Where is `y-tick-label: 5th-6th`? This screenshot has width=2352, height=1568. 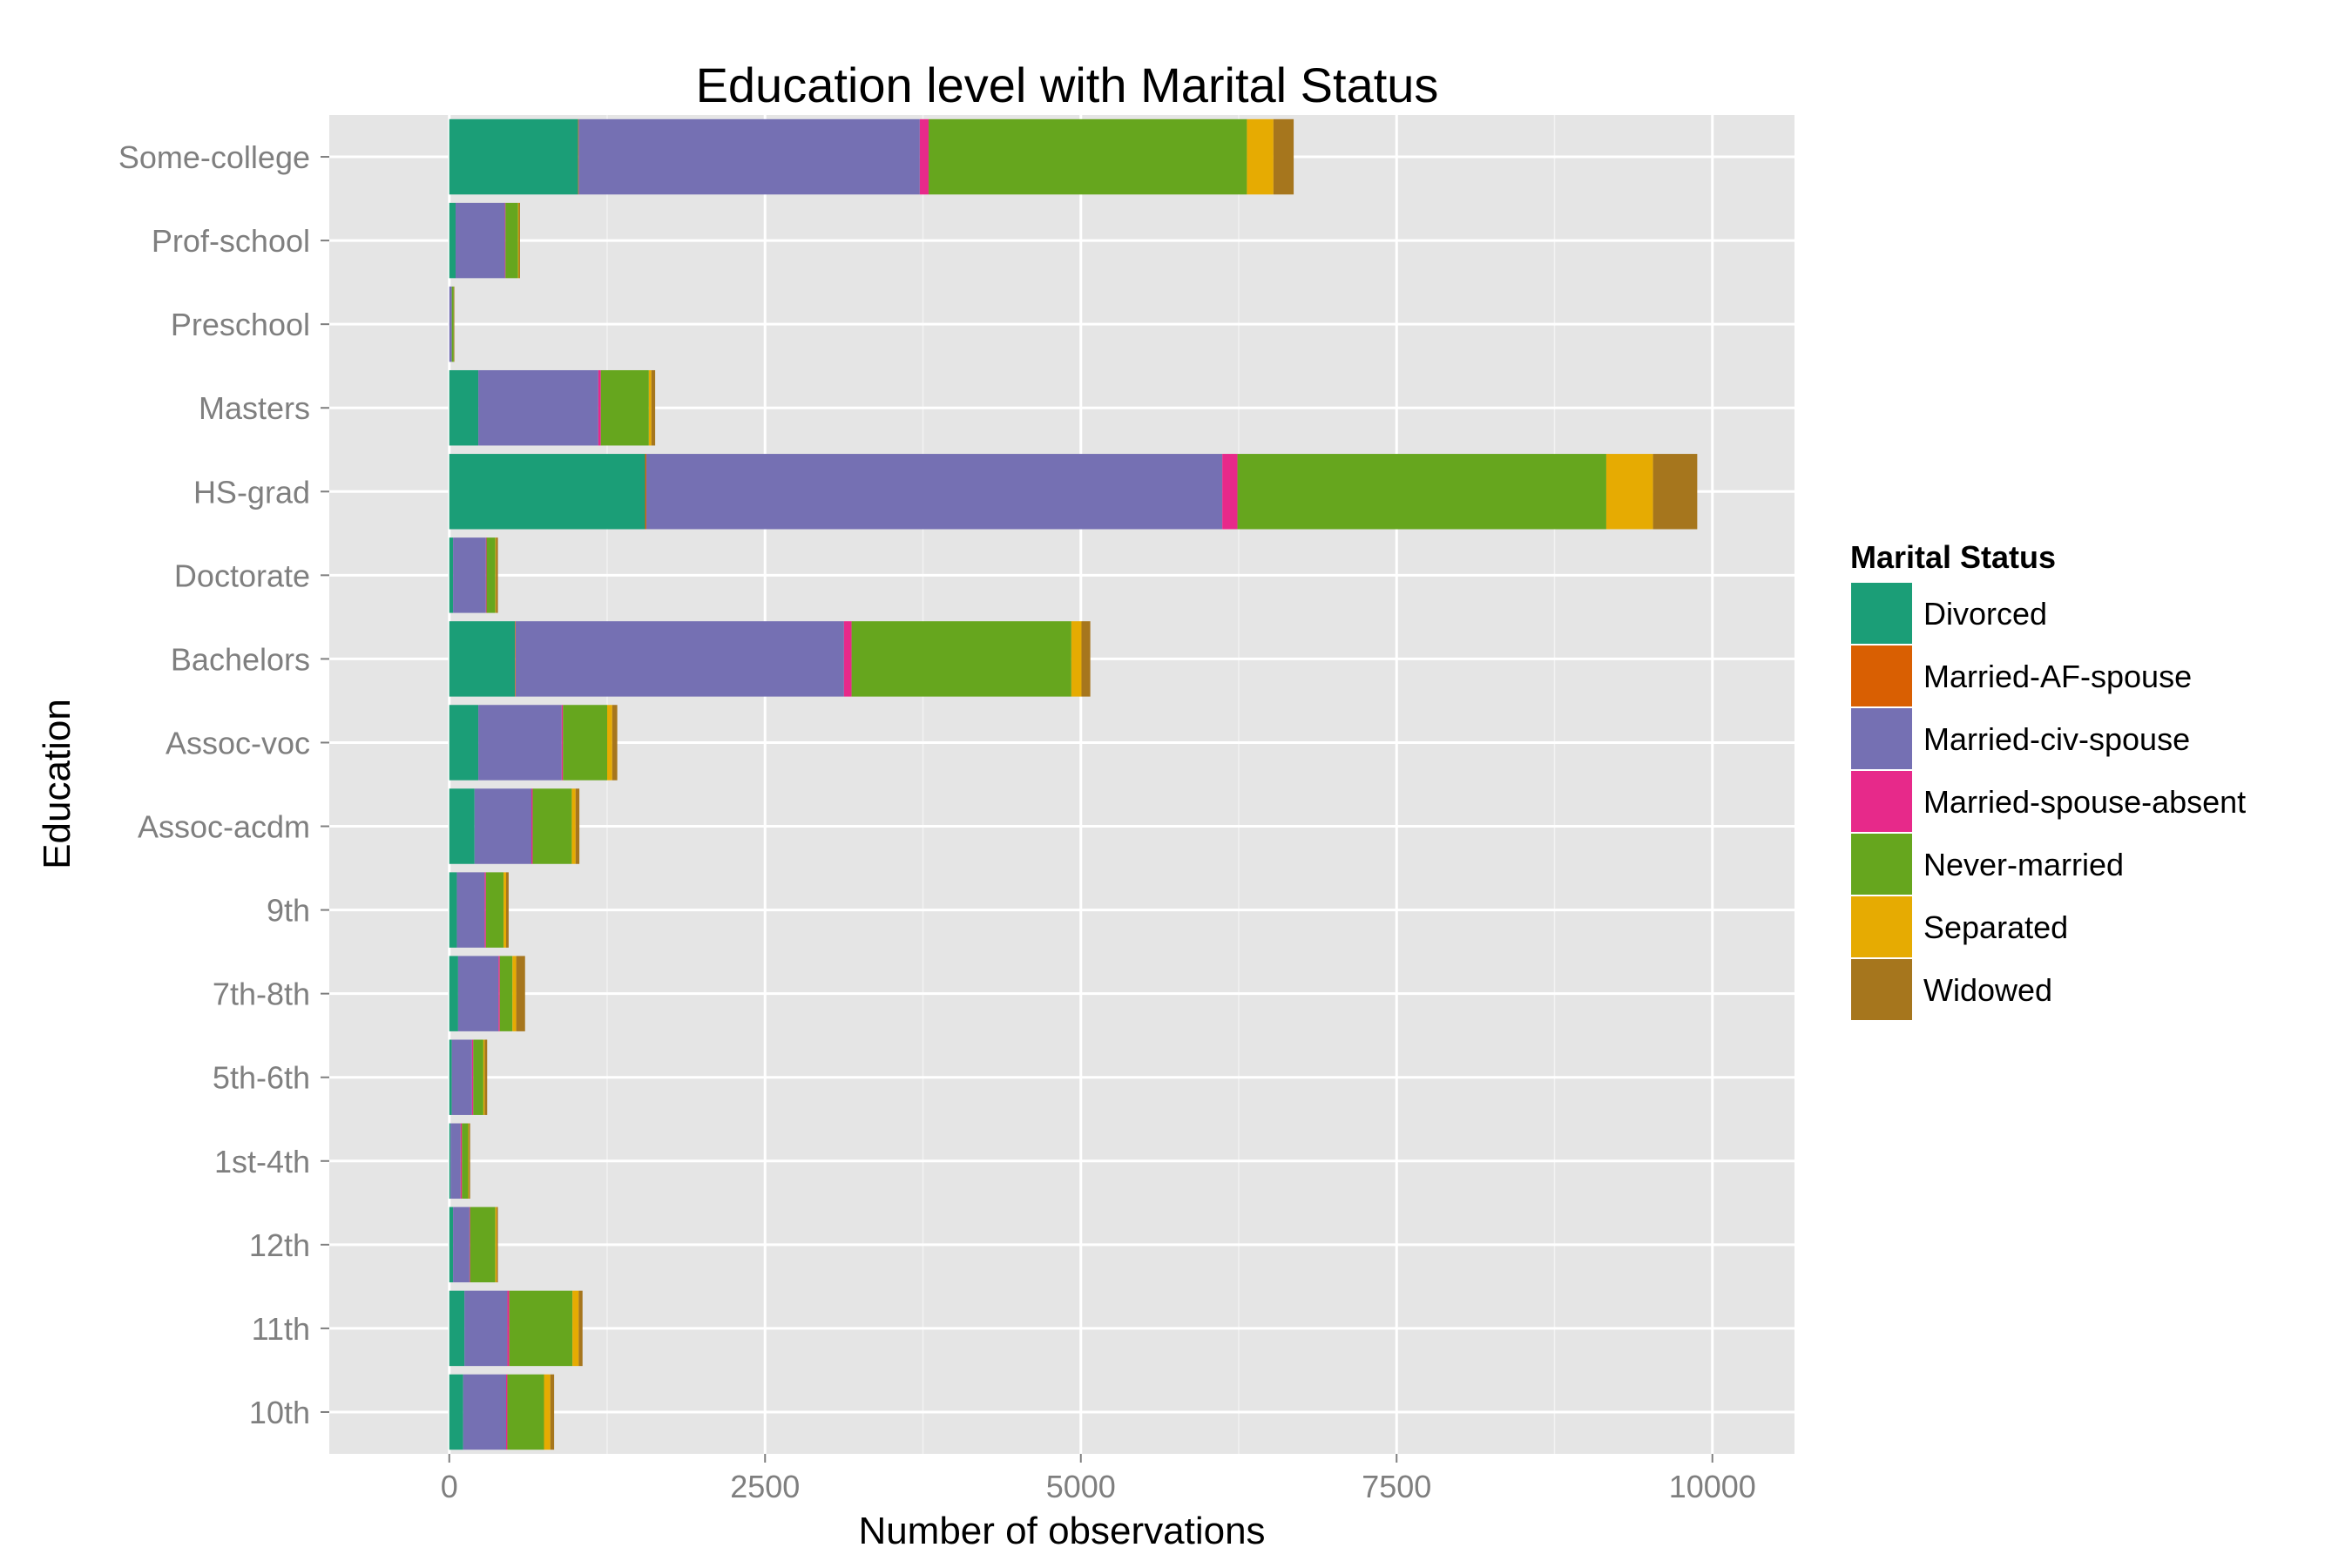 y-tick-label: 5th-6th is located at coordinates (261, 1078).